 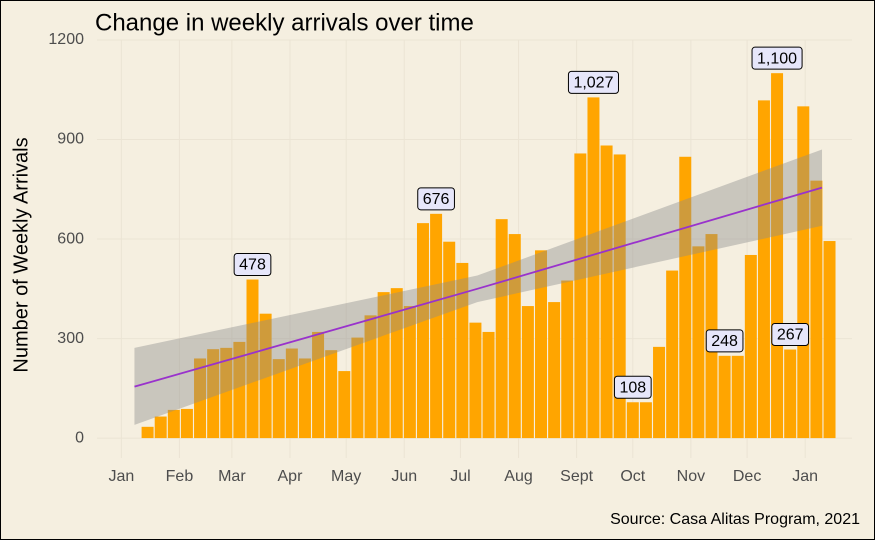 What do you see at coordinates (21, 254) in the screenshot?
I see `y-axis-label: Number of Weekly Arrivals` at bounding box center [21, 254].